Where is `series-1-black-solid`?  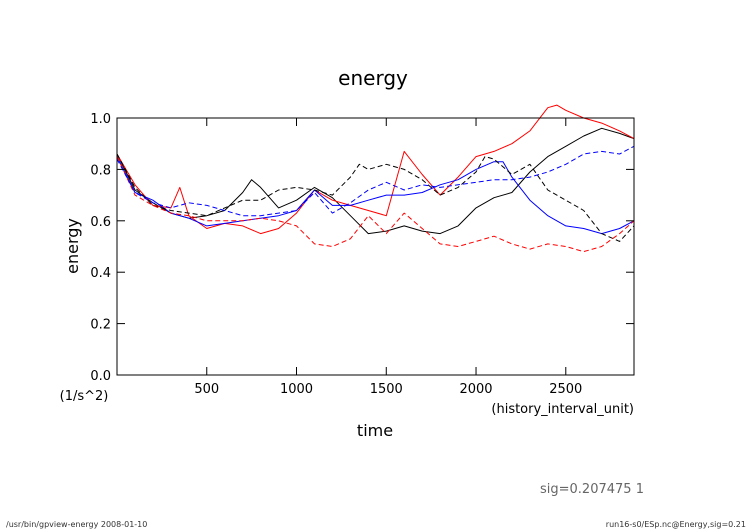 series-1-black-solid is located at coordinates (375, 181).